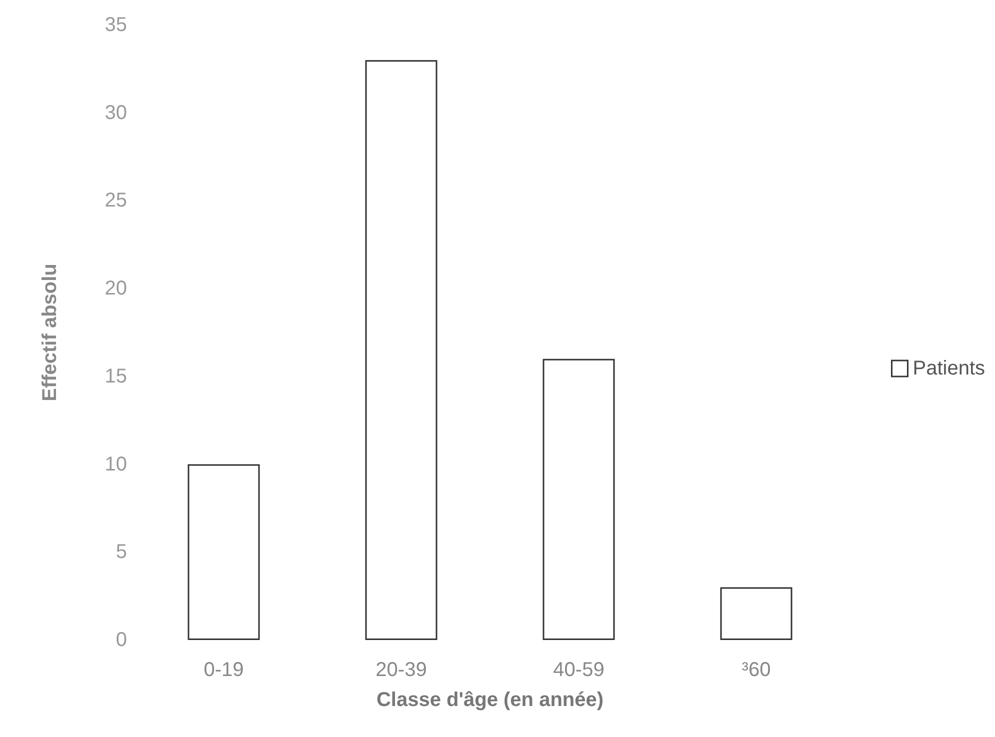 The height and width of the screenshot is (737, 995). Describe the element at coordinates (490, 700) in the screenshot. I see `x-axis-title: Classe d'âge (en année)` at that location.